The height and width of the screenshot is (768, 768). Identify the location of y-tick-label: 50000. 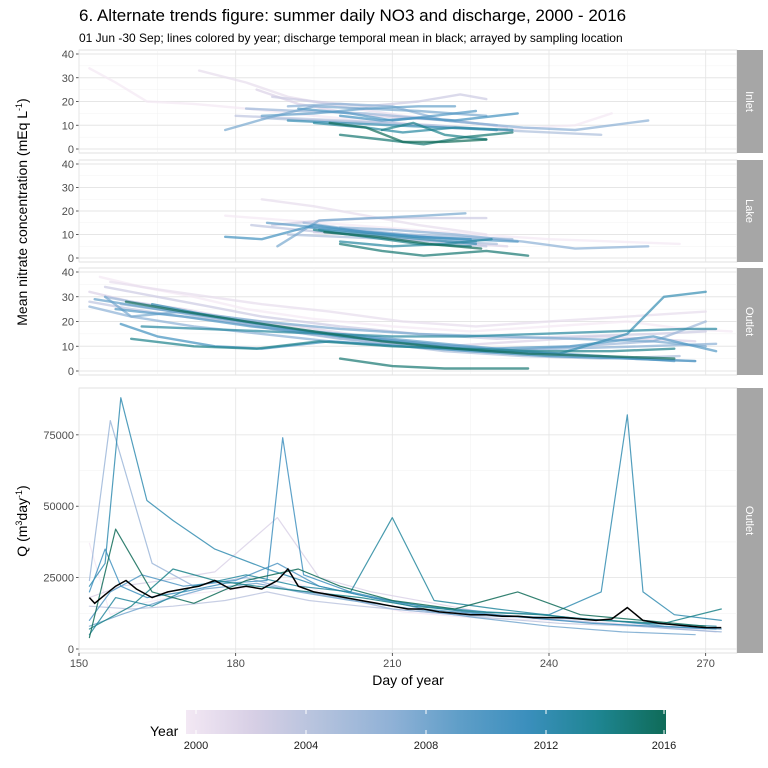
(58, 507).